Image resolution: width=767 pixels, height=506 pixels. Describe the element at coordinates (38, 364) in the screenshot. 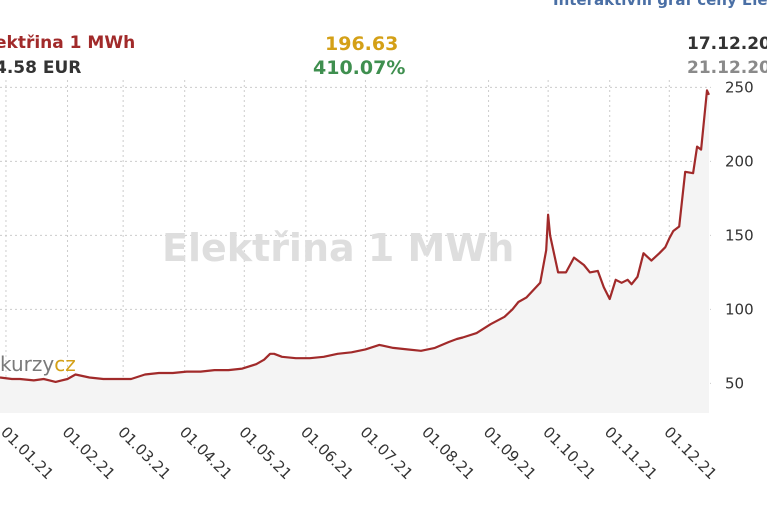

I see `kurzy-logo: kurzycz` at that location.